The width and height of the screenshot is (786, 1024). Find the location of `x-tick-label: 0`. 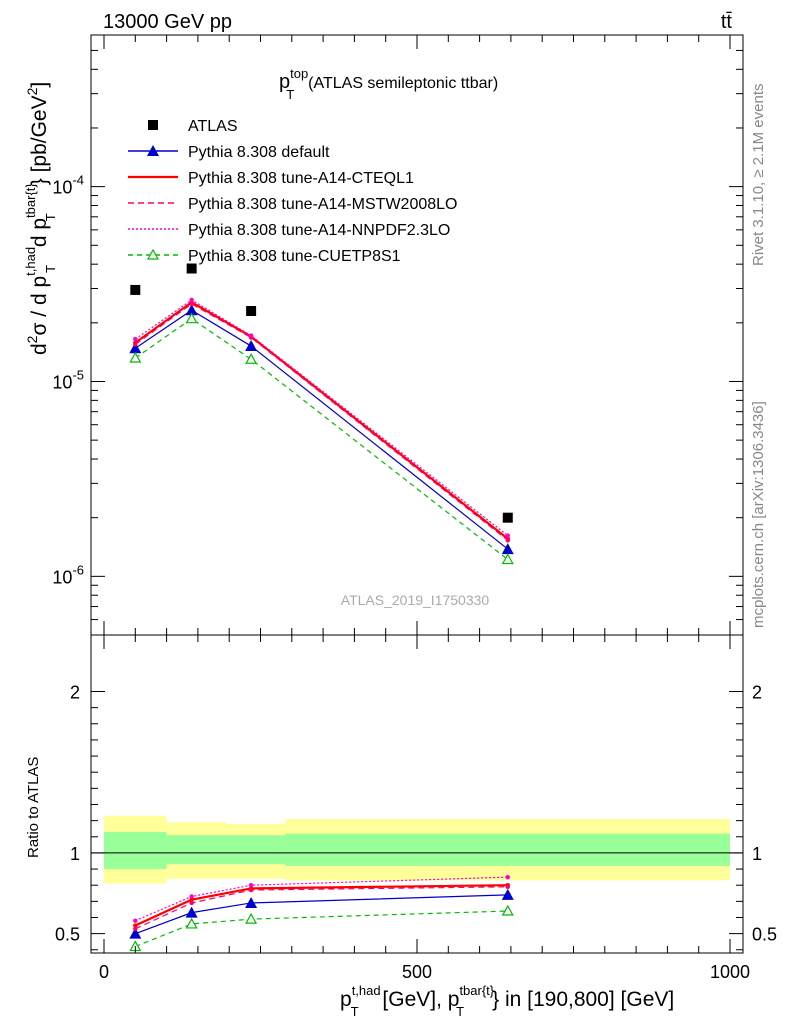

x-tick-label: 0 is located at coordinates (104, 972).